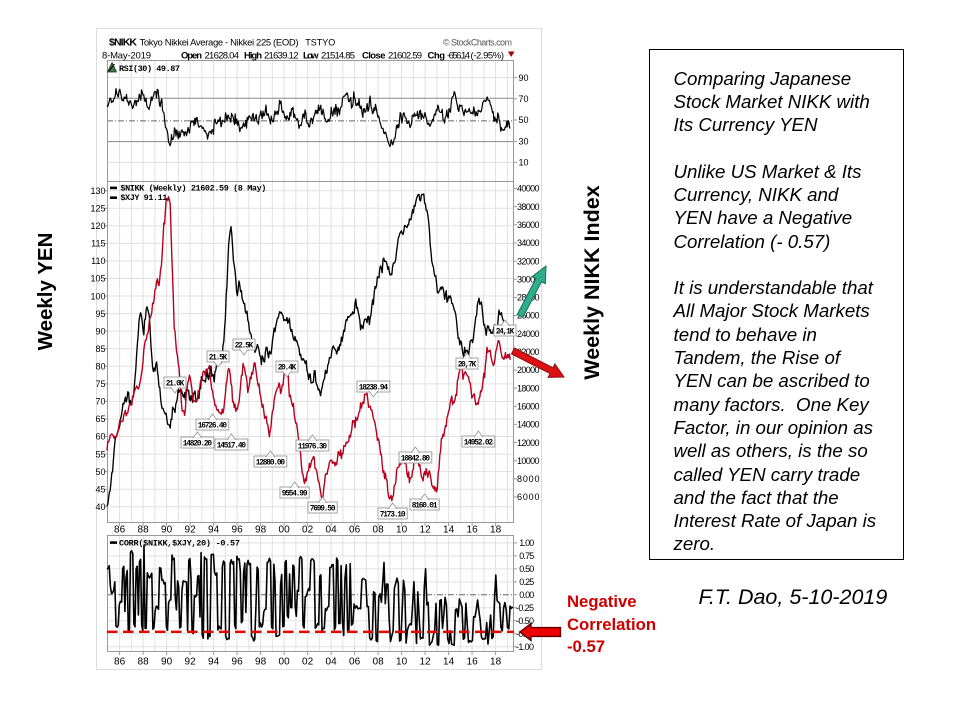  What do you see at coordinates (477, 43) in the screenshot?
I see `svg-text: © StockCharts.com` at bounding box center [477, 43].